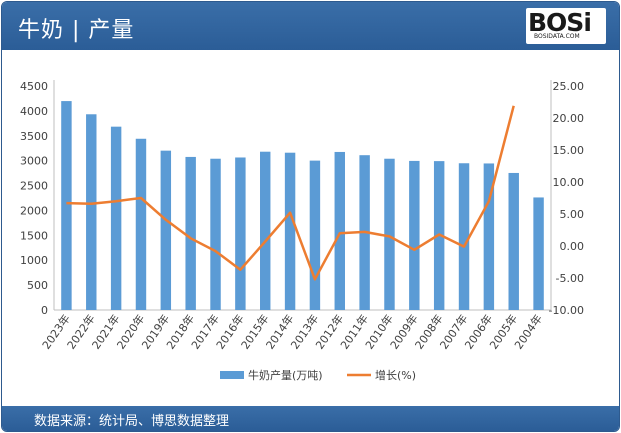 This screenshot has width=621, height=433. Describe the element at coordinates (34, 210) in the screenshot. I see `y-left-tick-label: 2000` at that location.